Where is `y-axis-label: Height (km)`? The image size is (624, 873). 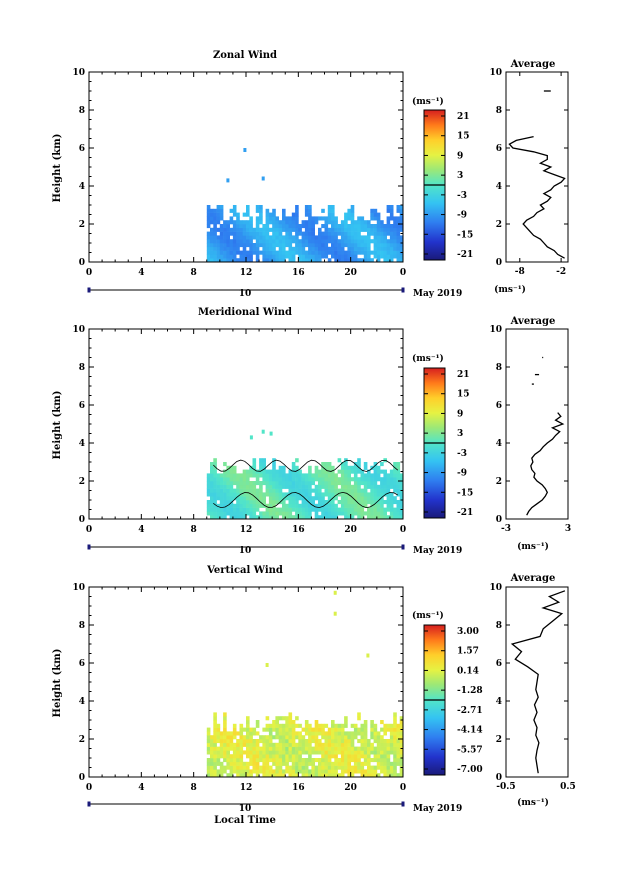 y-axis-label: Height (km) is located at coordinates (57, 683).